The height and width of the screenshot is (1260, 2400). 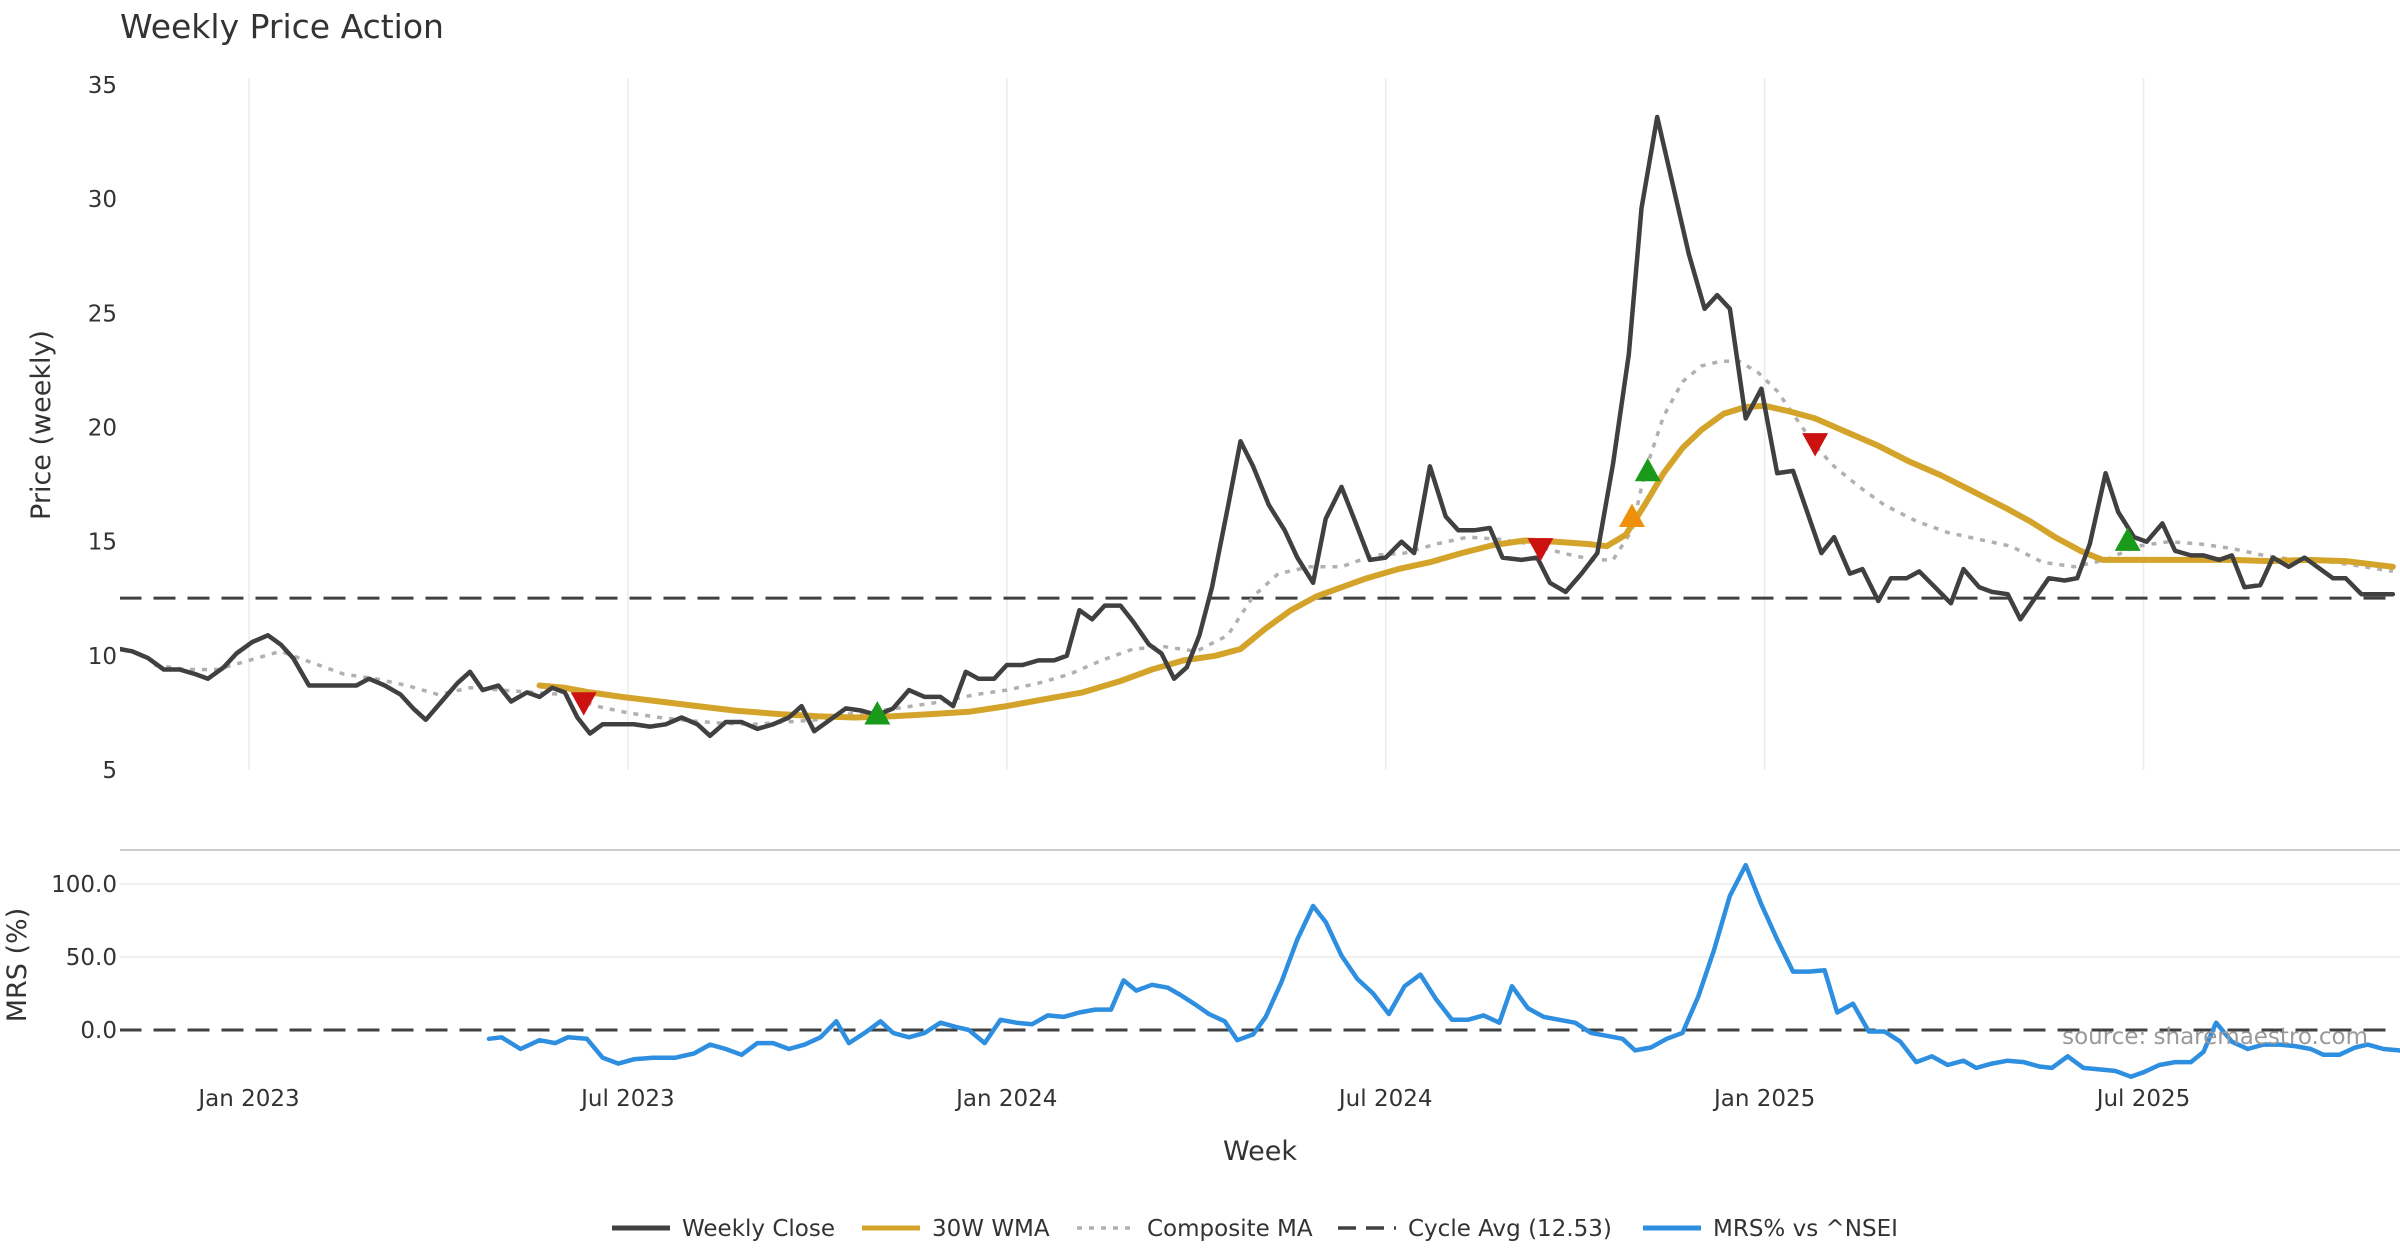 I want to click on mrs-grid, so click(x=1260, y=920).